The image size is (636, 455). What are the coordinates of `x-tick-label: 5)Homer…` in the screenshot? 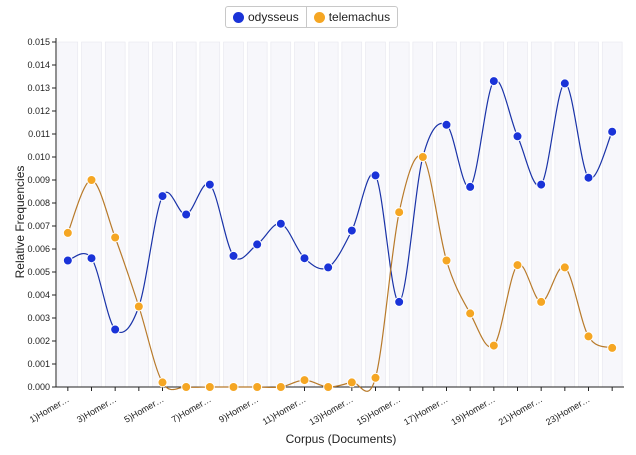 It's located at (143, 409).